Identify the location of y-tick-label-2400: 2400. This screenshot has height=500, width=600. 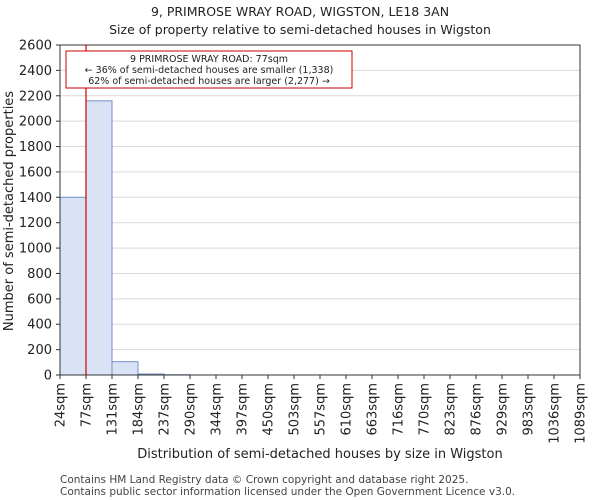
(35, 71).